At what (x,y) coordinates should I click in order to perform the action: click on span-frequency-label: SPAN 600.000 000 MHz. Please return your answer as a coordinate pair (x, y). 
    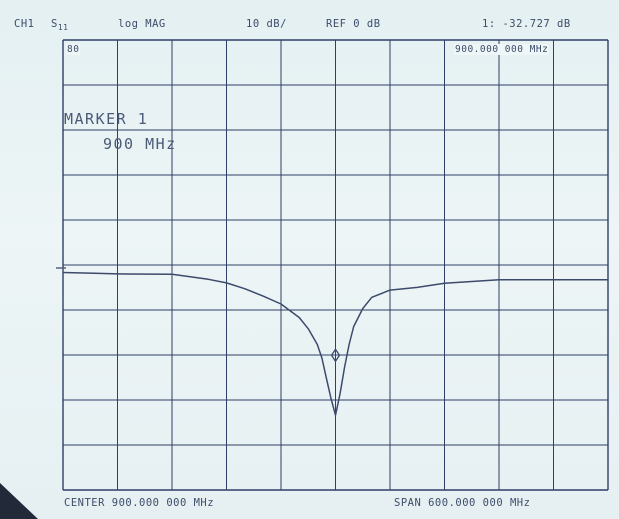
    Looking at the image, I should click on (462, 503).